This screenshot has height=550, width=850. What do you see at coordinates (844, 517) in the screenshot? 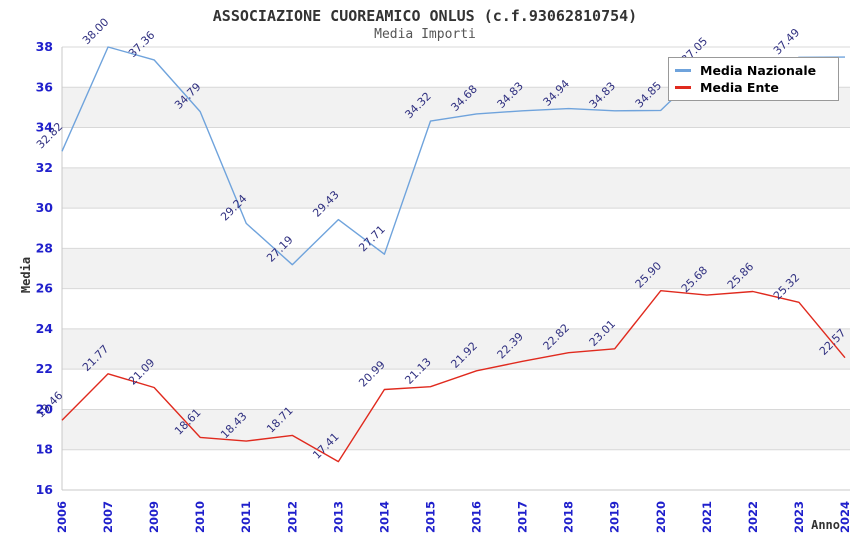
I see `x-tick-label: 2024` at bounding box center [844, 517].